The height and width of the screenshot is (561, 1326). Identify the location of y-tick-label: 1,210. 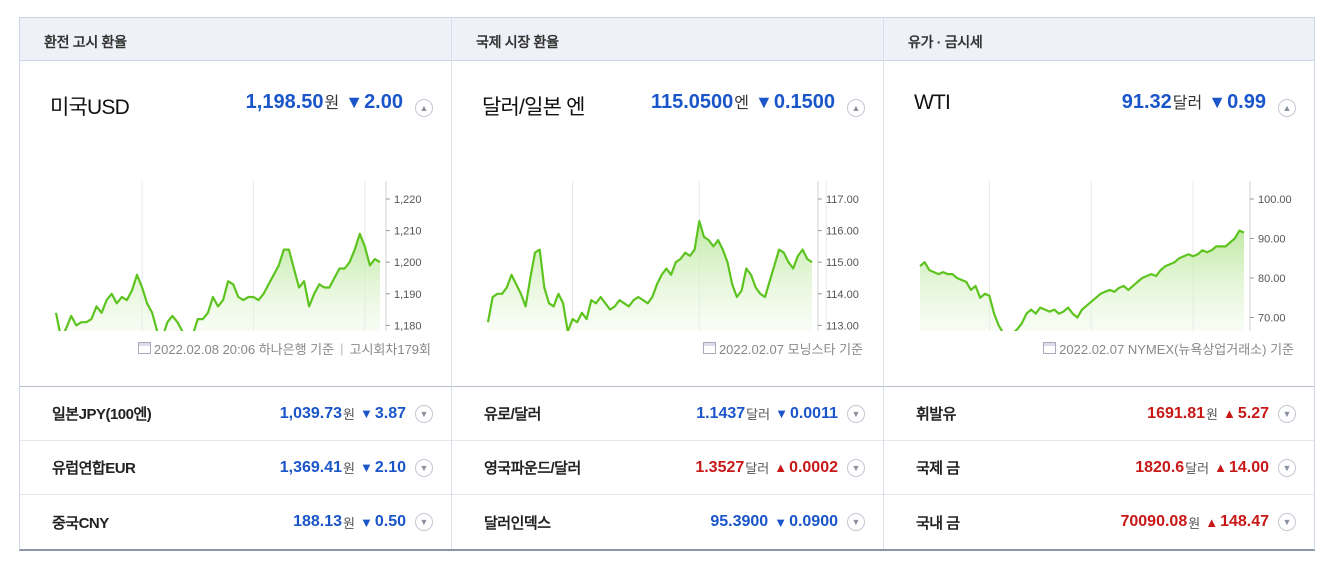
(408, 231).